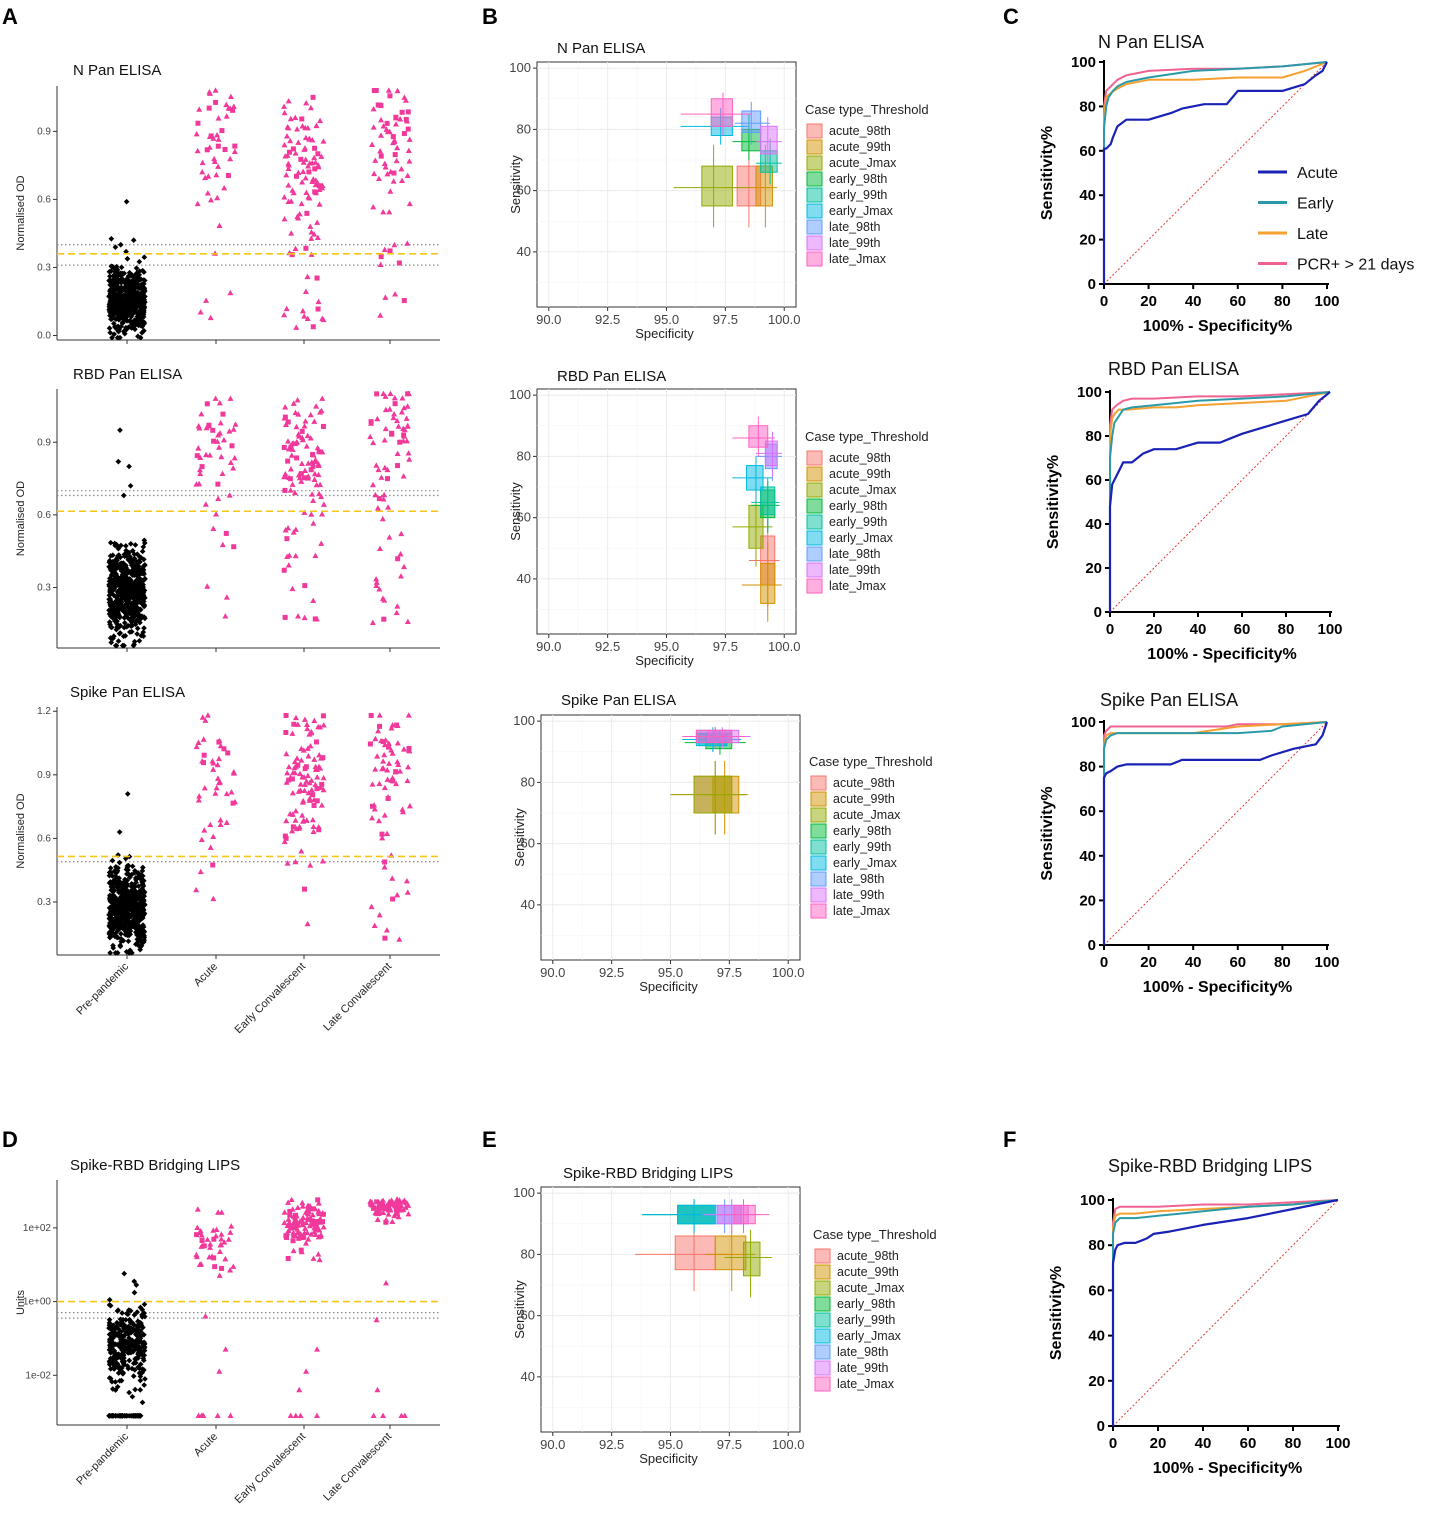  Describe the element at coordinates (1248, 1443) in the screenshot. I see `x-tick-label: 60` at that location.